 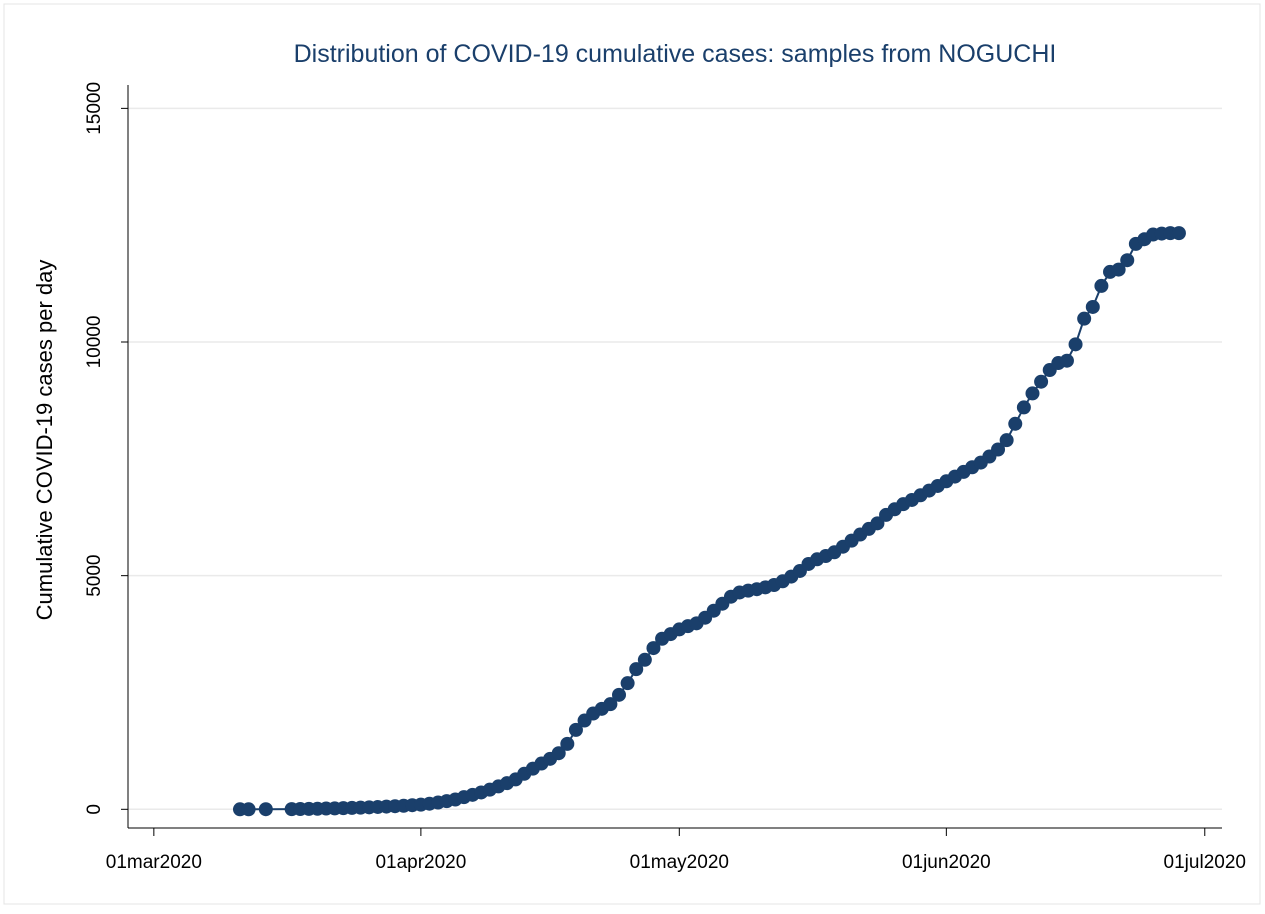 I want to click on x-tick-label: 01may2020, so click(x=679, y=862).